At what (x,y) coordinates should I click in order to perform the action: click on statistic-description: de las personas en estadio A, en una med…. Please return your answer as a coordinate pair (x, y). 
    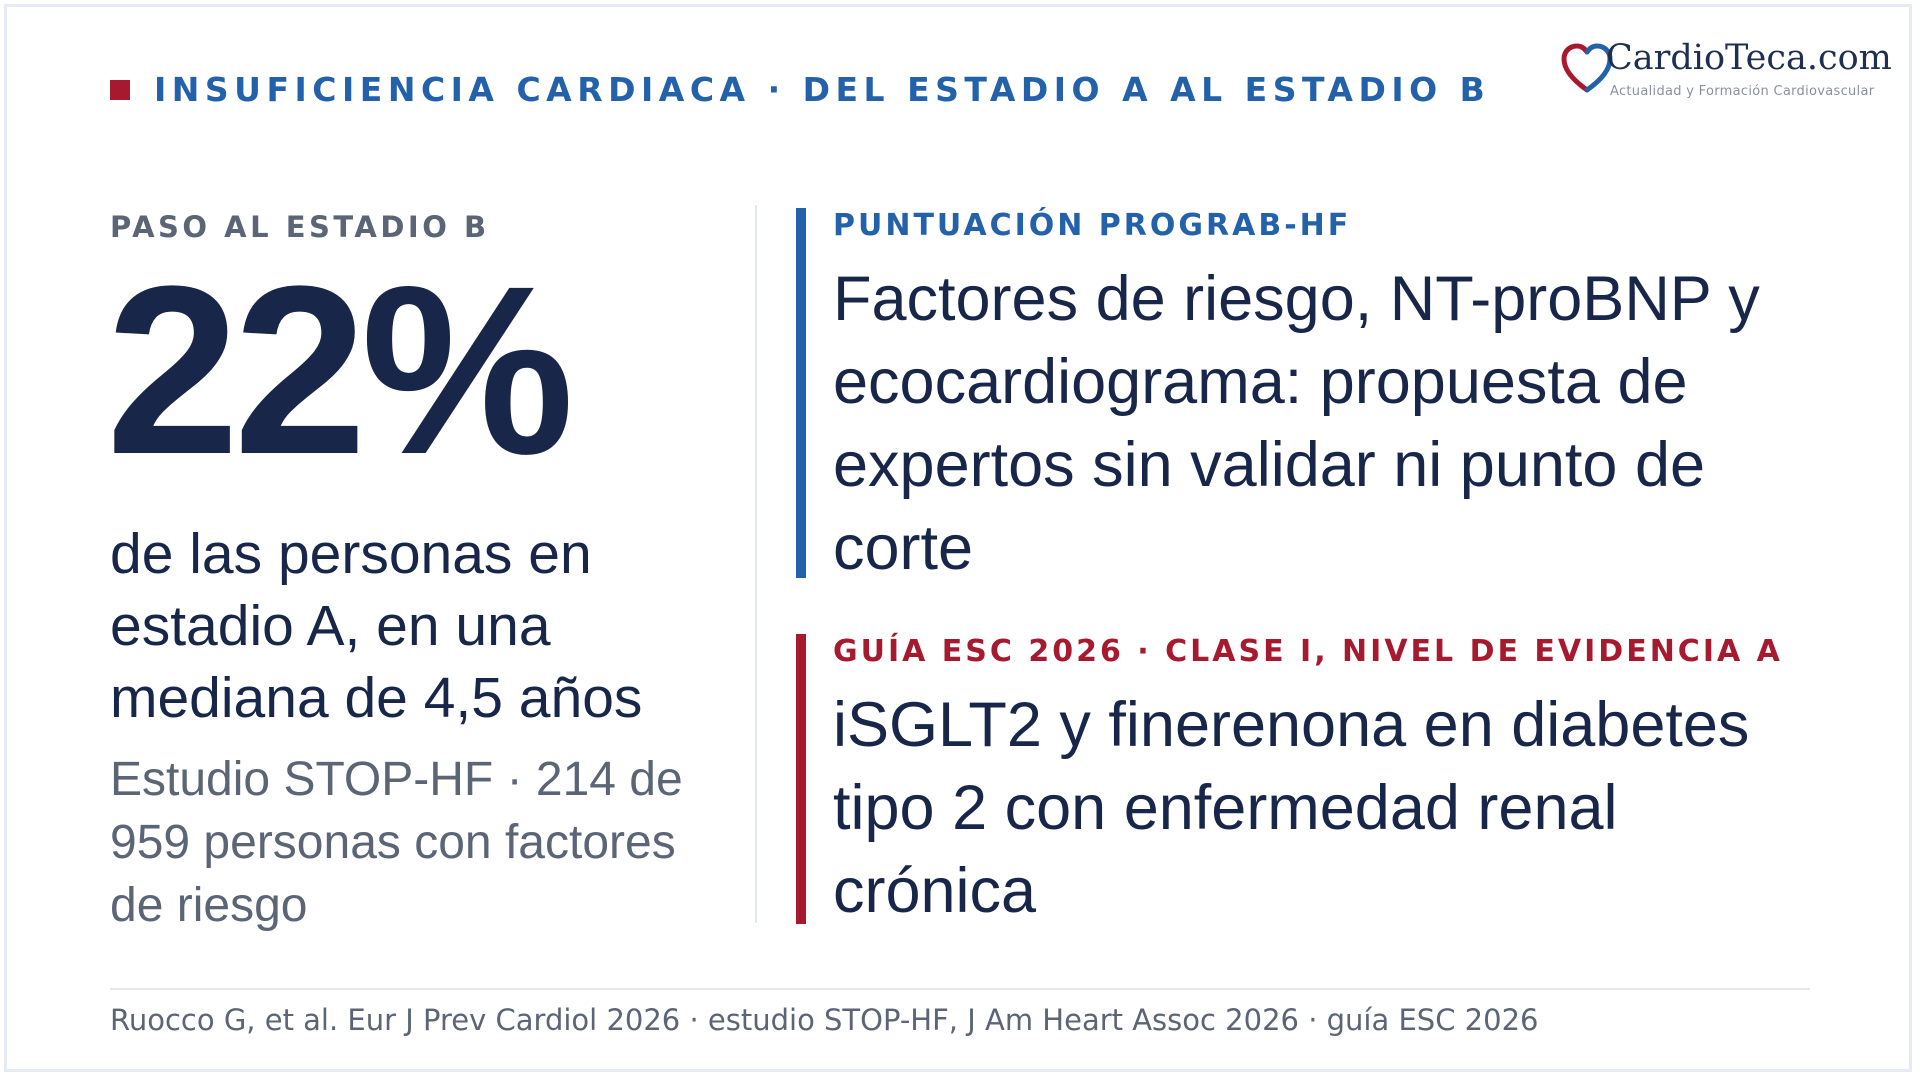
    Looking at the image, I should click on (376, 626).